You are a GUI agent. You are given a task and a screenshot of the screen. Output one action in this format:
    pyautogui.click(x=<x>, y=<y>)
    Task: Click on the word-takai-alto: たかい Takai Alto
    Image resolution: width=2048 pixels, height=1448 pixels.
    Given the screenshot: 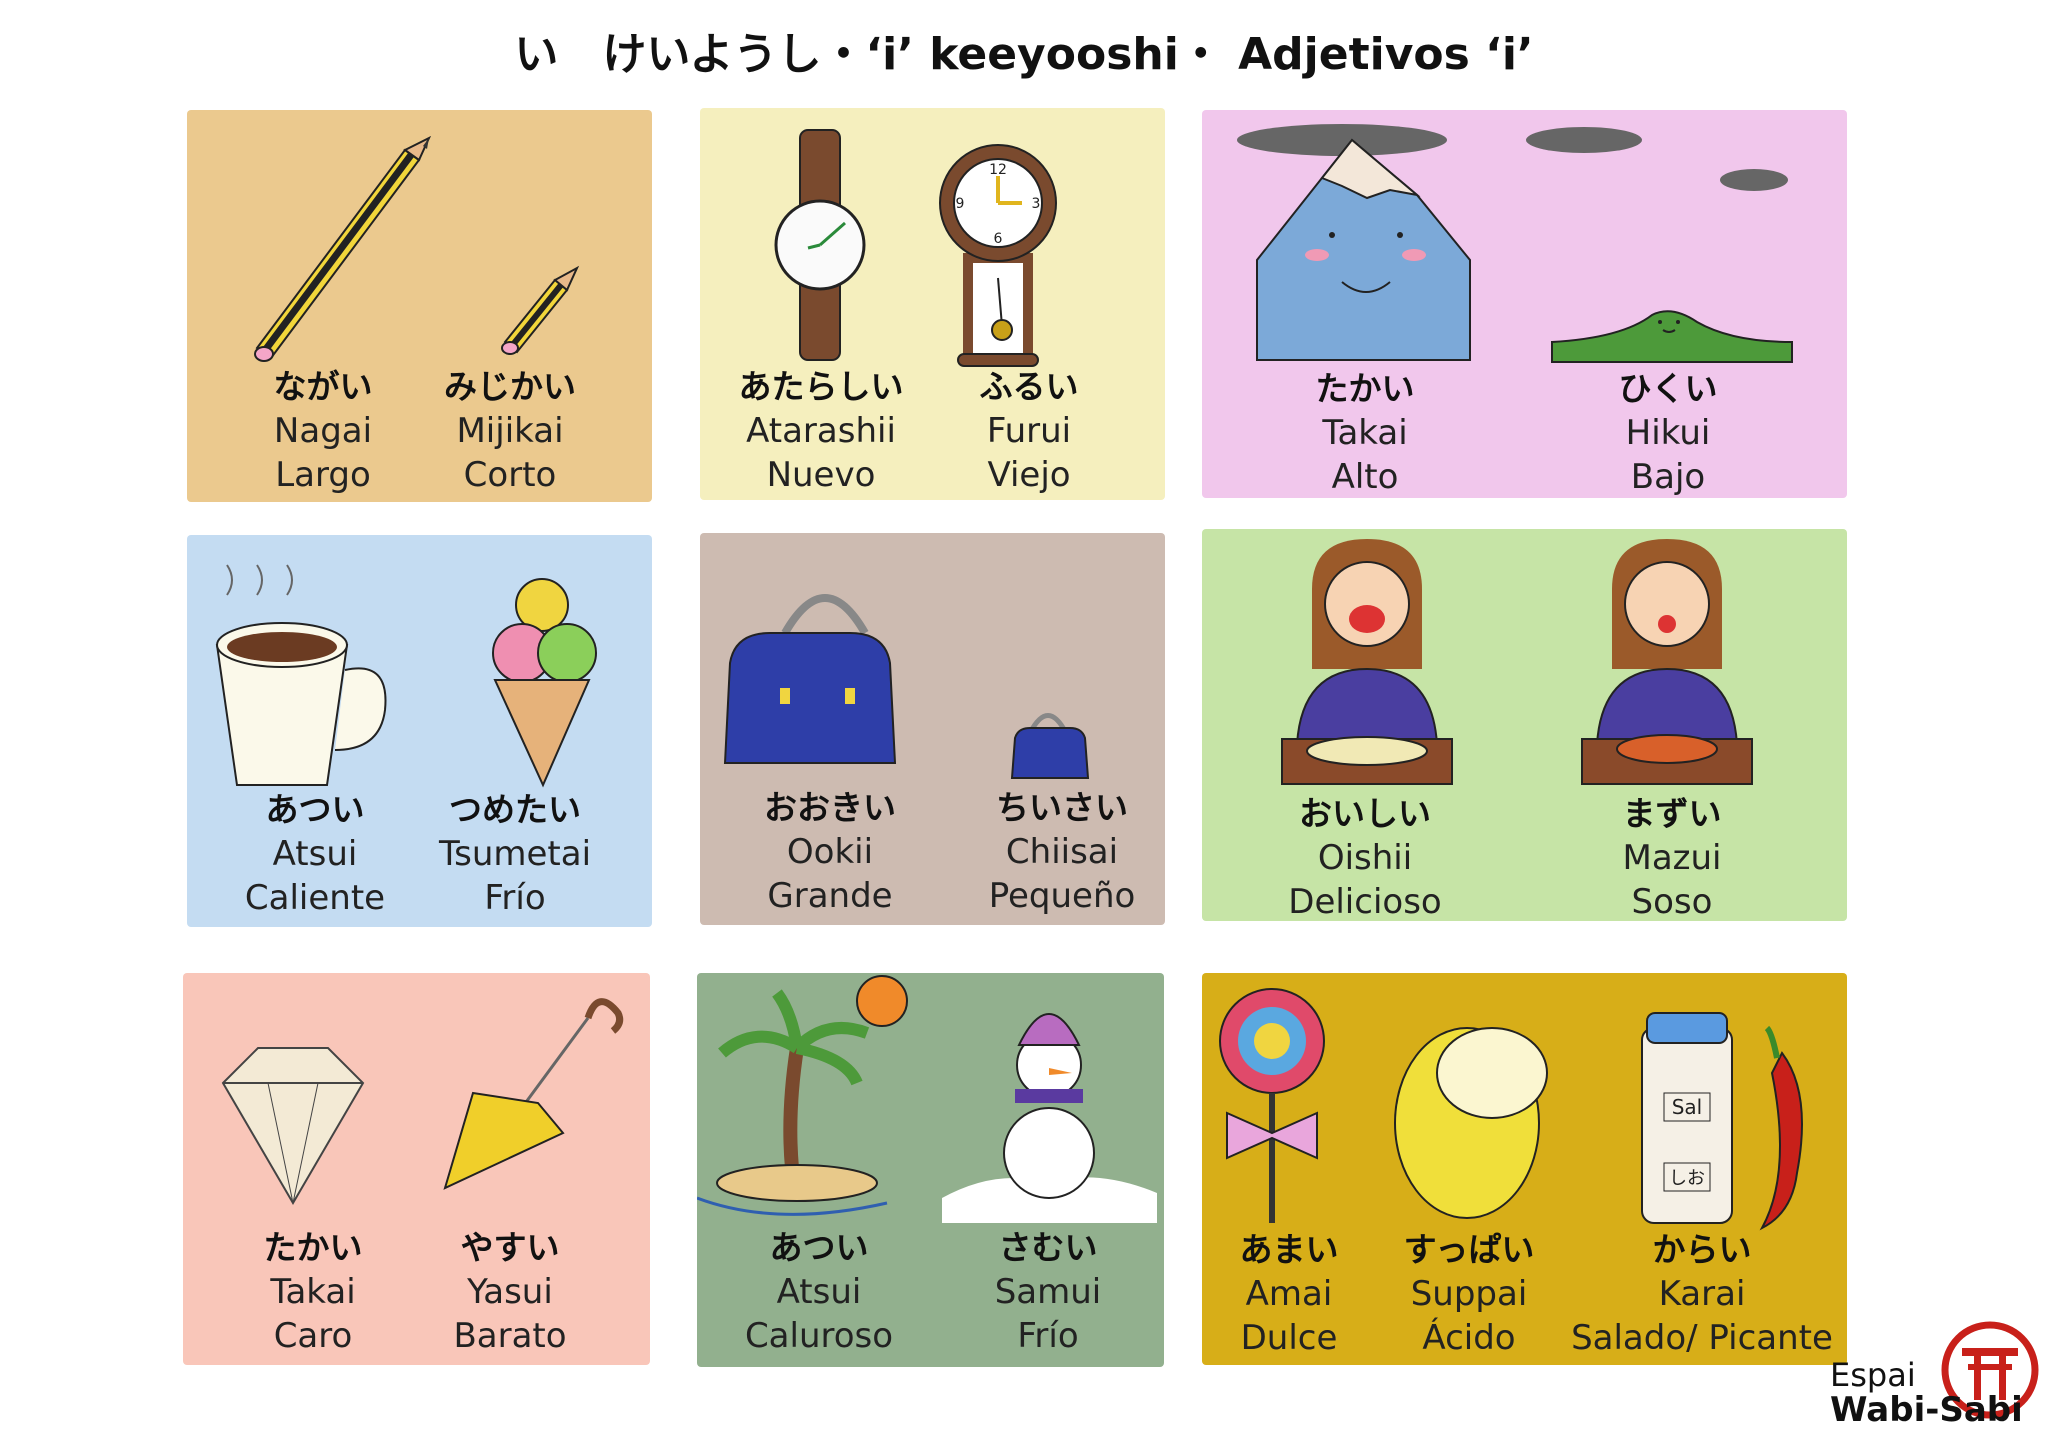 What is the action you would take?
    pyautogui.click(x=1365, y=433)
    